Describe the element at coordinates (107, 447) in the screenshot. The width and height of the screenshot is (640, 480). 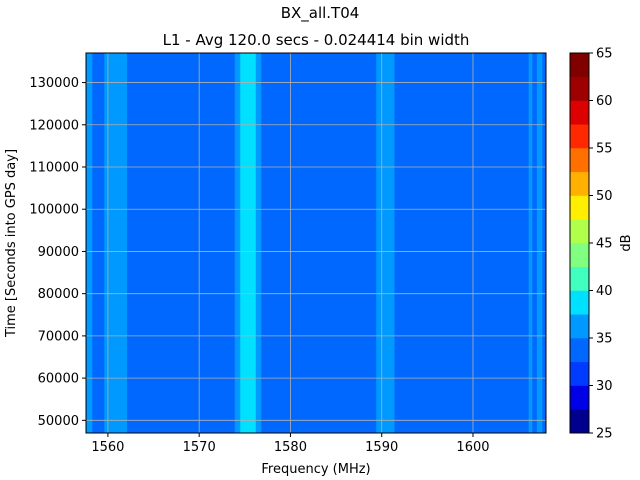
I see `x-tick-label: 1560` at that location.